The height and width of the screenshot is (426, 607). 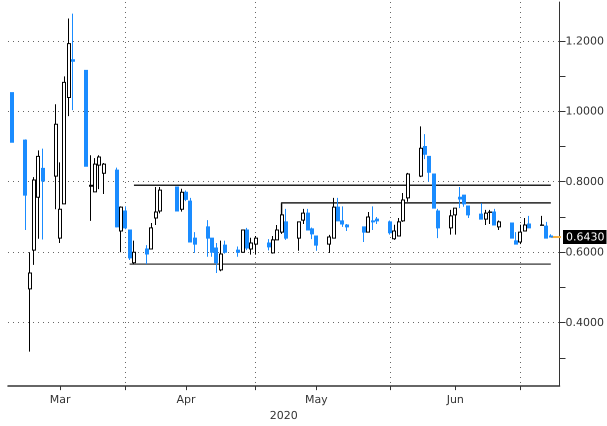 What do you see at coordinates (585, 323) in the screenshot?
I see `y-tick-label: 0.4000` at bounding box center [585, 323].